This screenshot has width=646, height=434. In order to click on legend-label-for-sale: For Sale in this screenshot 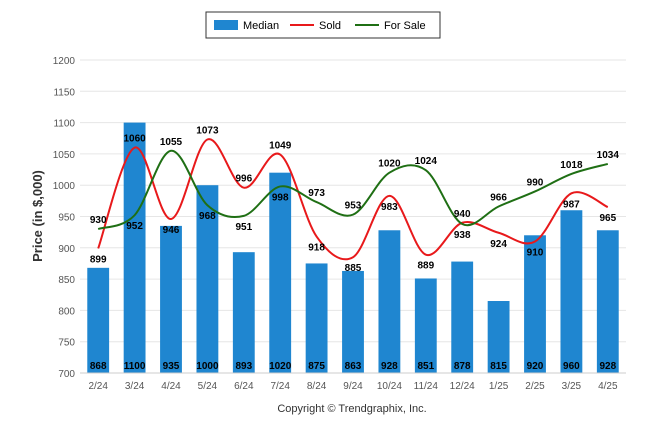, I will do `click(405, 26)`.